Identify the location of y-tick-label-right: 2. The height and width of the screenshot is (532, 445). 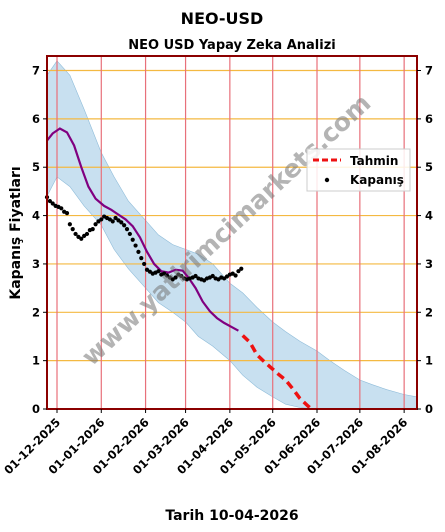
(429, 312).